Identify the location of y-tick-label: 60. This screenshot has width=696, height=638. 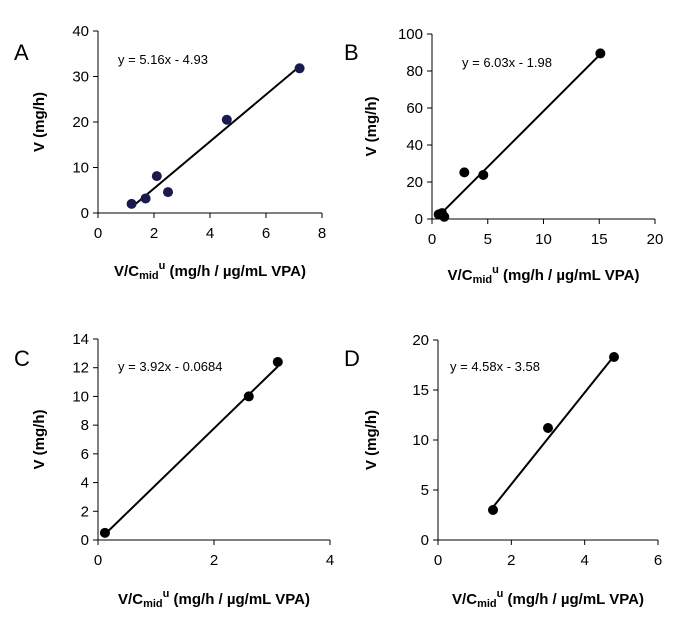
(414, 108).